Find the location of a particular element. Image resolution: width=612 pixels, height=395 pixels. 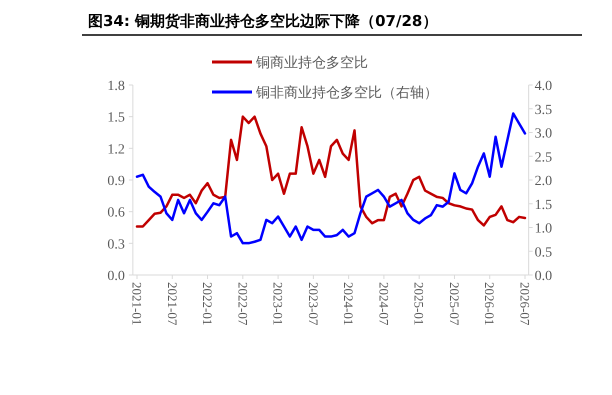

x-tick-label: 2022-07 is located at coordinates (242, 304).